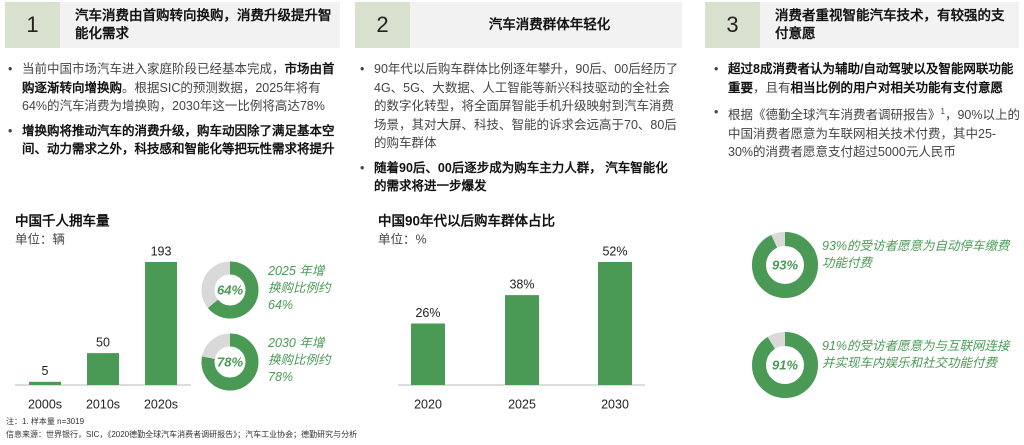 The height and width of the screenshot is (445, 1024). What do you see at coordinates (103, 342) in the screenshot?
I see `value-label: 50` at bounding box center [103, 342].